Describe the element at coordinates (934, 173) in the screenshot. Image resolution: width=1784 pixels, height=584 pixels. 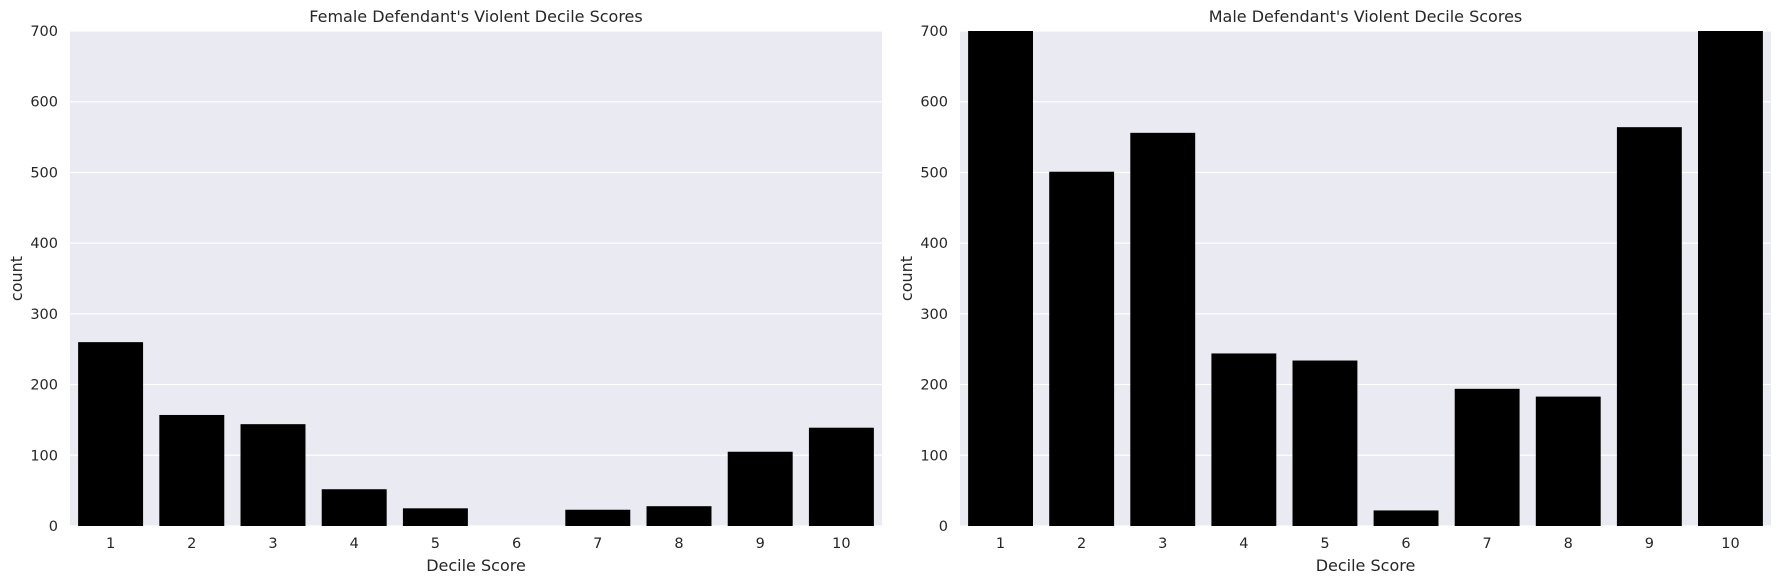
I see `male-y-tick-label: 500` at that location.